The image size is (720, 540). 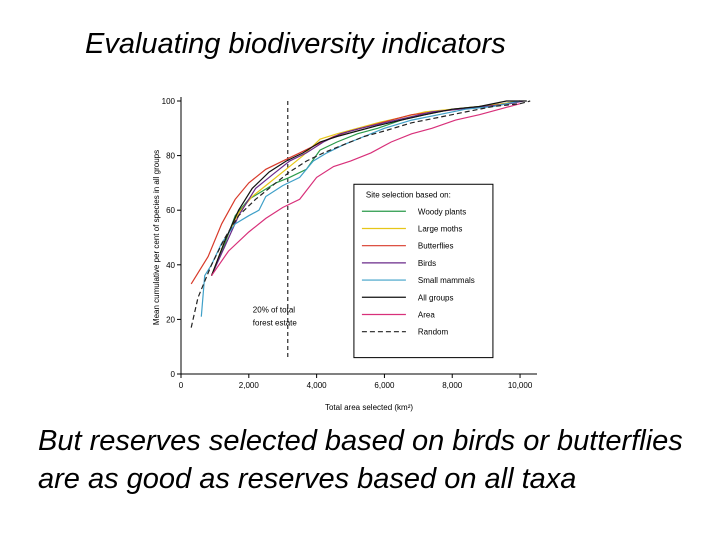 What do you see at coordinates (369, 407) in the screenshot?
I see `x-axis-title: Total area selected (km²)` at bounding box center [369, 407].